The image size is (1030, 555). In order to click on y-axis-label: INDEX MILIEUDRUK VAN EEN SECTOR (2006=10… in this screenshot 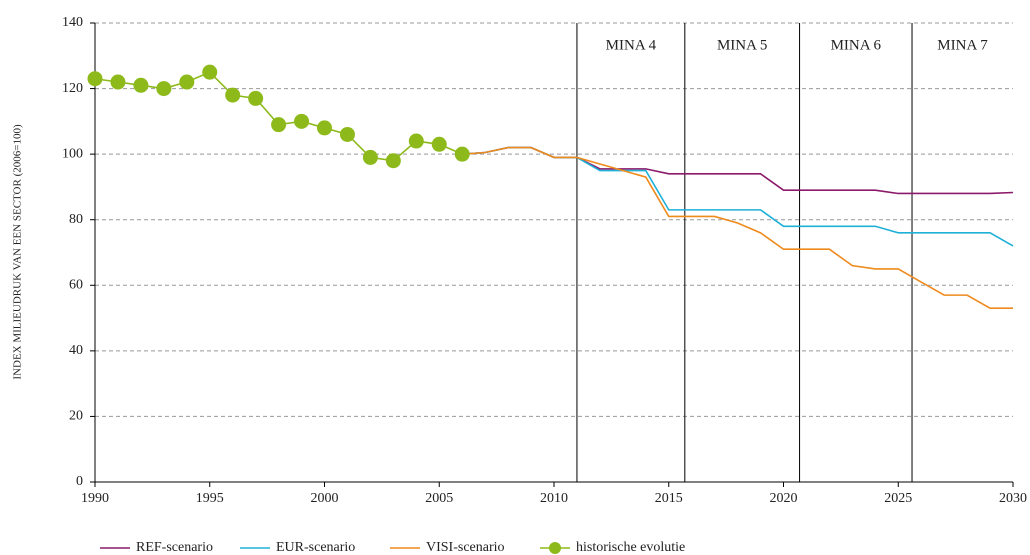, I will do `click(18, 252)`.